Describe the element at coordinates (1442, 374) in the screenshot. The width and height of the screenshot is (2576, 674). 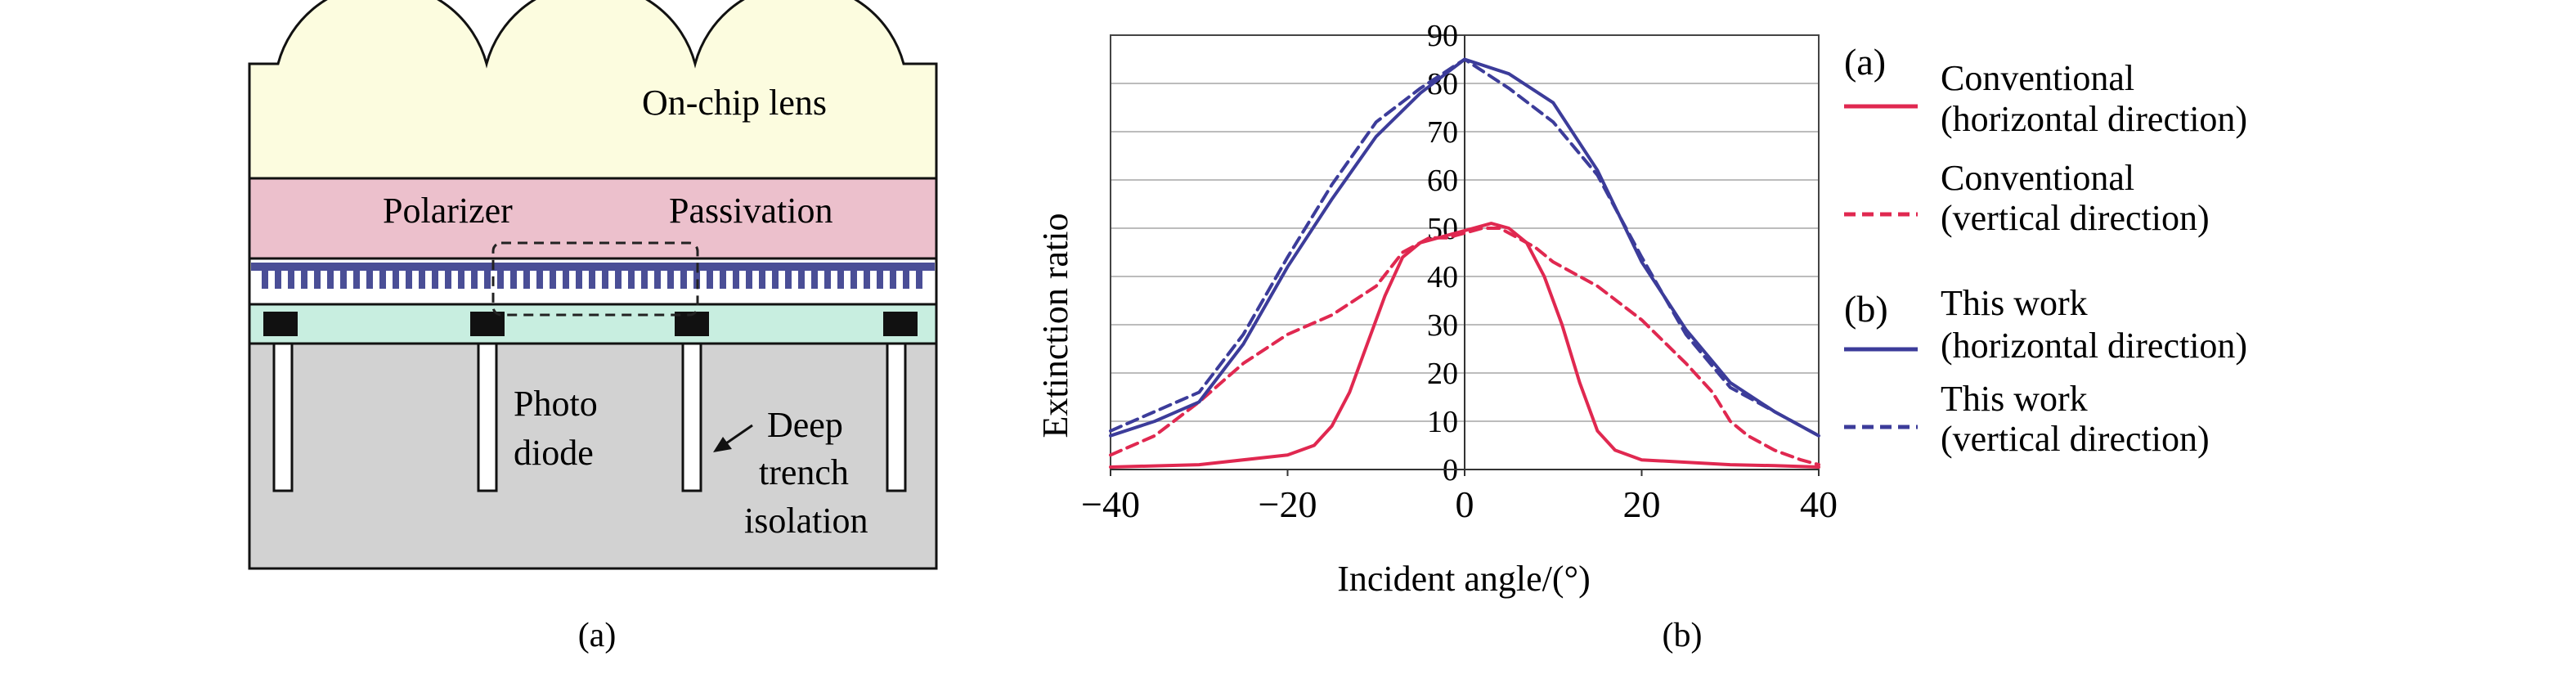
I see `y-tick-label: 20` at that location.